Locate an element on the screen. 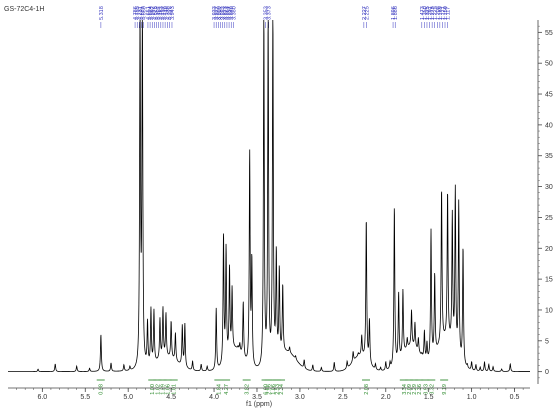 The height and width of the screenshot is (415, 560). peak-label: 1.473 is located at coordinates (423, 17).